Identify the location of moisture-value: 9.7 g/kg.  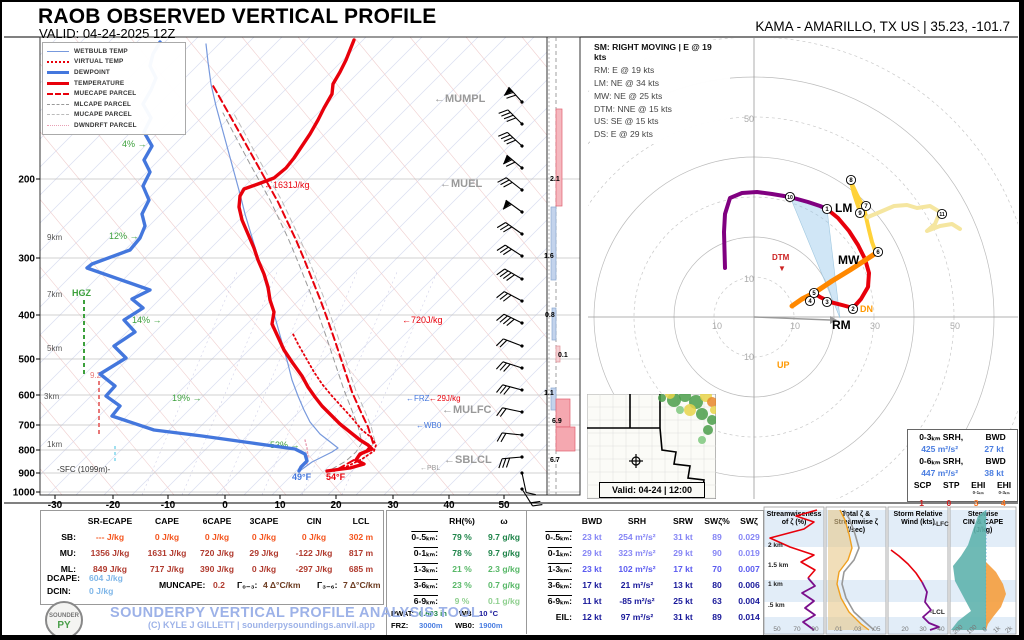
(504, 553).